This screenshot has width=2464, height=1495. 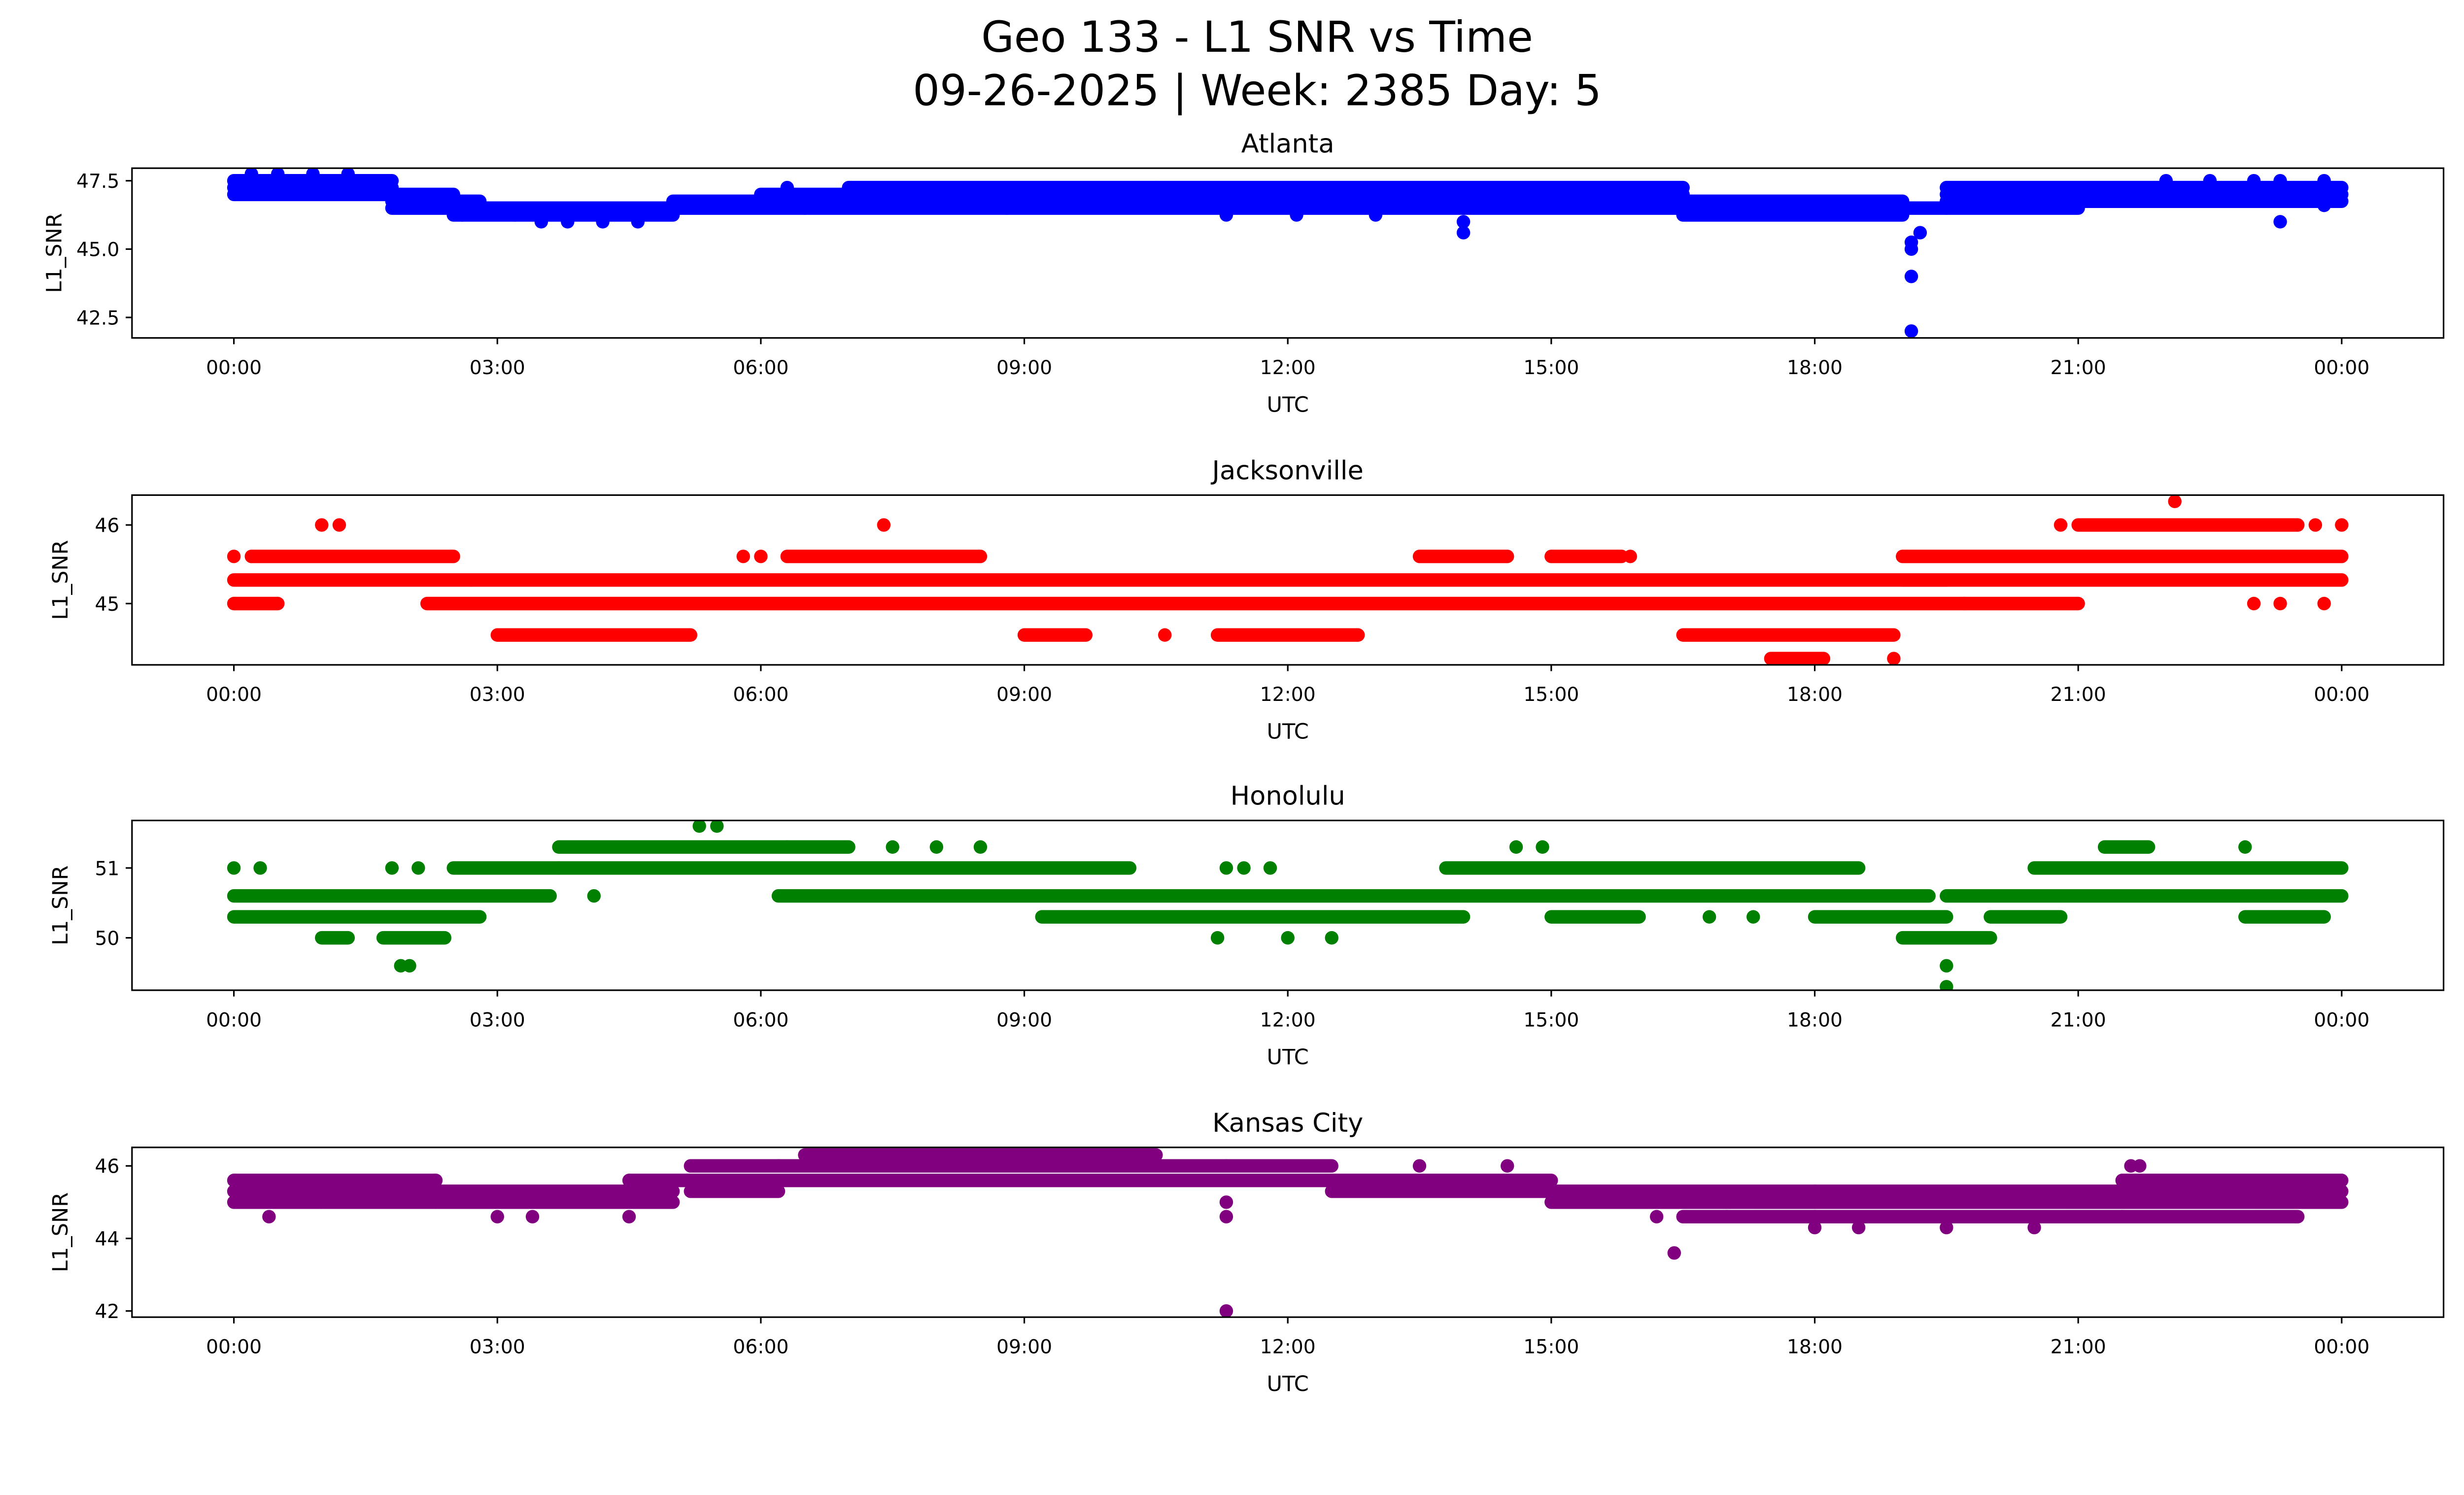 What do you see at coordinates (107, 869) in the screenshot?
I see `y-tick-label: 51` at bounding box center [107, 869].